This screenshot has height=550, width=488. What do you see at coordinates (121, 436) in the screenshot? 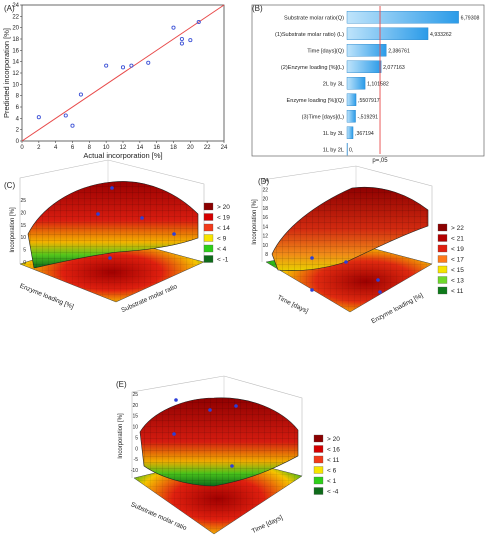
I see `panel-e-zlabel: Incorporation [%]` at bounding box center [121, 436].